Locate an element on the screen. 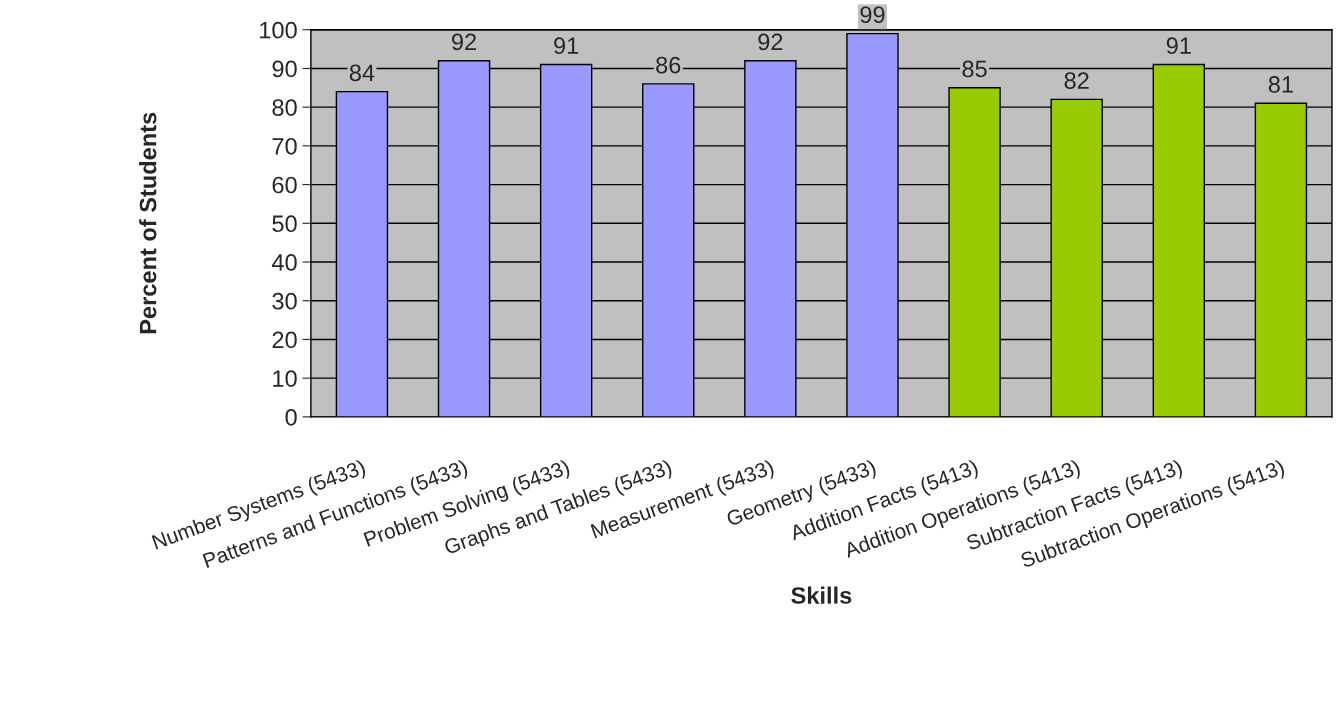 This screenshot has height=725, width=1340. data-label: 86 is located at coordinates (668, 65).